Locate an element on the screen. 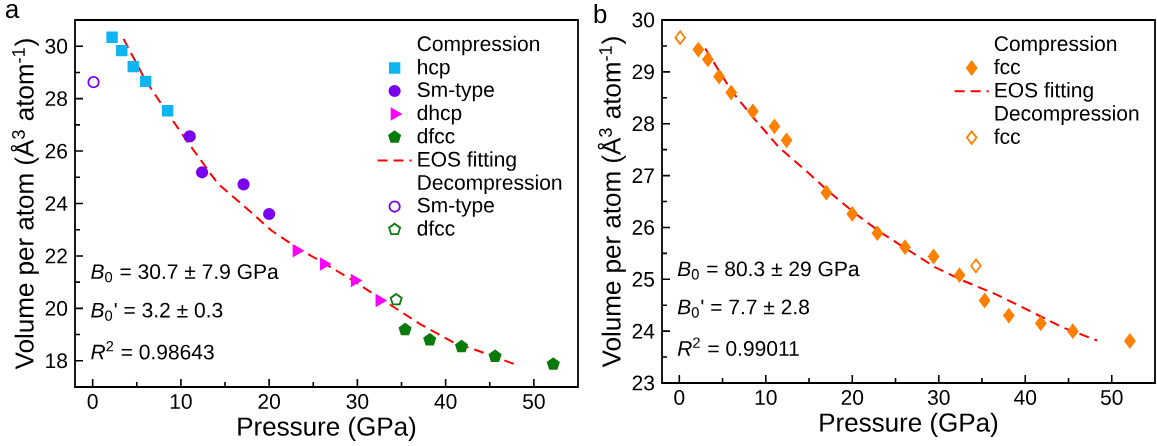 The height and width of the screenshot is (446, 1157). annotation: R$^{2}$ = 0.98643 is located at coordinates (152, 350).